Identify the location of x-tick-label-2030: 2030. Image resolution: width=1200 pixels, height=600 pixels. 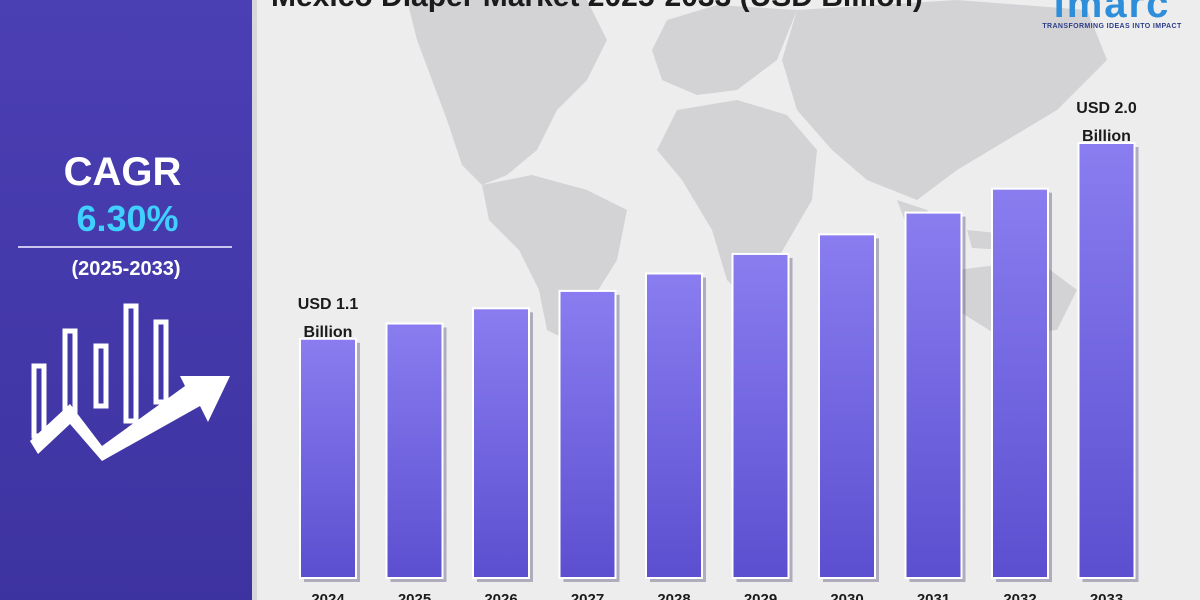
(846, 595).